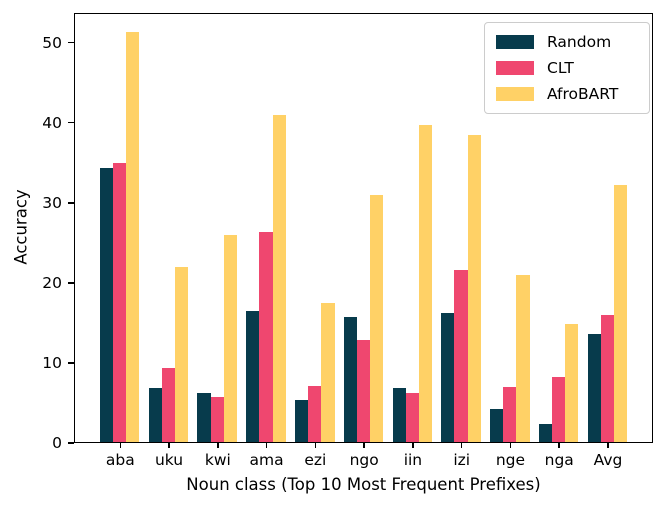 The height and width of the screenshot is (511, 665). Describe the element at coordinates (168, 404) in the screenshot. I see `bar-clt-uku` at that location.